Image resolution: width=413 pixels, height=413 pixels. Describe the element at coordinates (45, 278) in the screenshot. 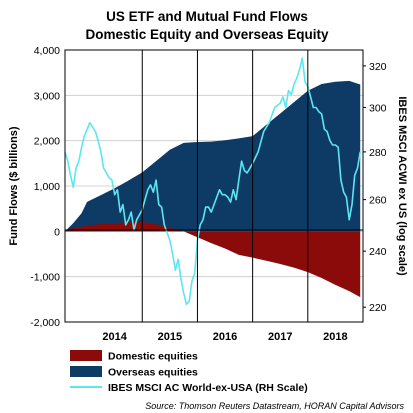

I see `y-tick-label: -1,000` at that location.